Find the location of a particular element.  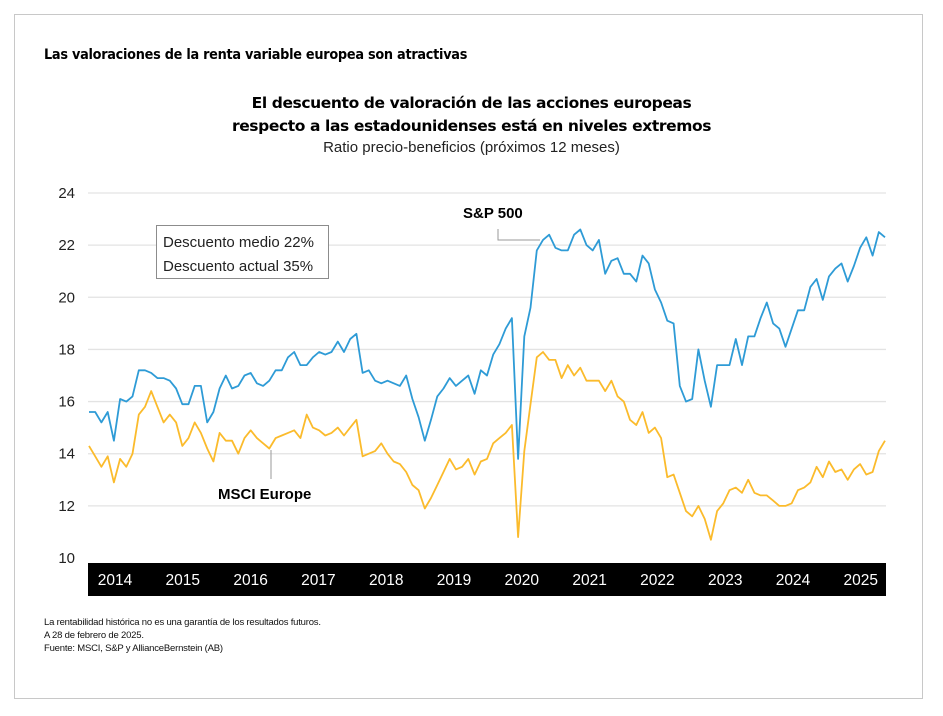

x-tick-label: 2020 is located at coordinates (522, 580).